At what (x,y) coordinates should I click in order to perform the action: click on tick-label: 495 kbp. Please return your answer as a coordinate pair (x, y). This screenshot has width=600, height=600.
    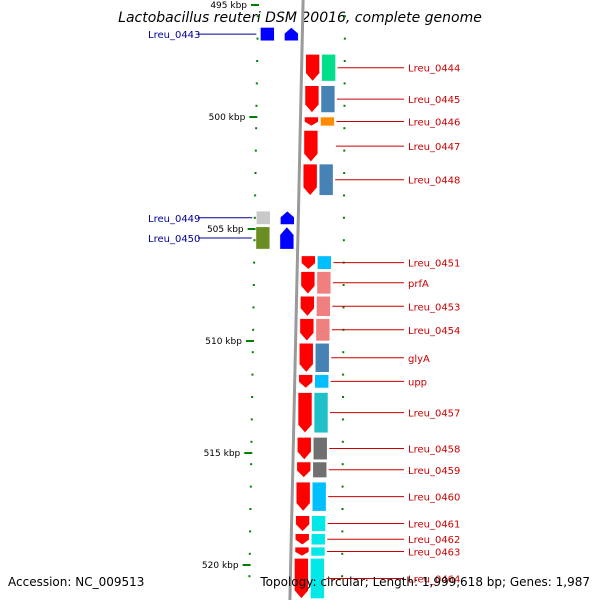
    Looking at the image, I should click on (228, 6).